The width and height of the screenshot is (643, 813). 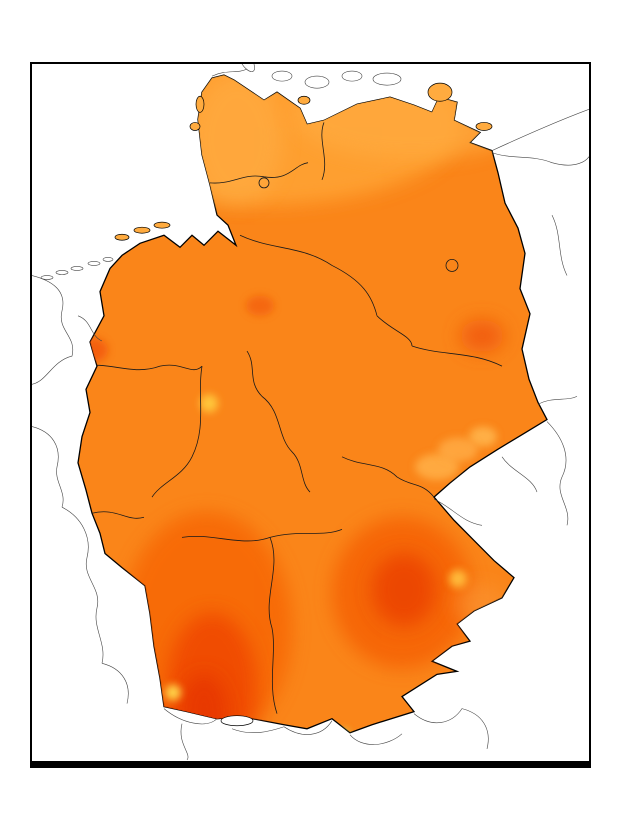 I want to click on islands, so click(x=303, y=161).